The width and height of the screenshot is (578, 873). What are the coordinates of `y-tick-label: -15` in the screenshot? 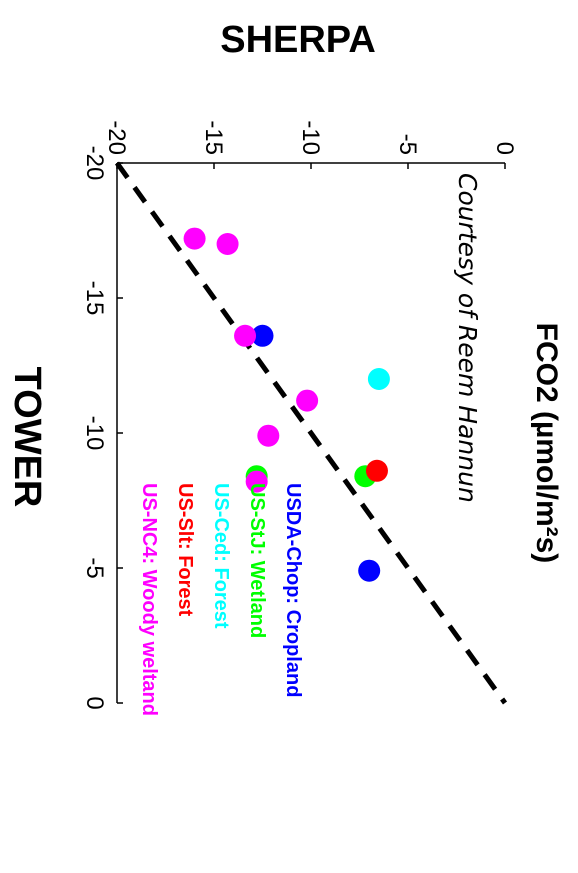 It's located at (213, 137).